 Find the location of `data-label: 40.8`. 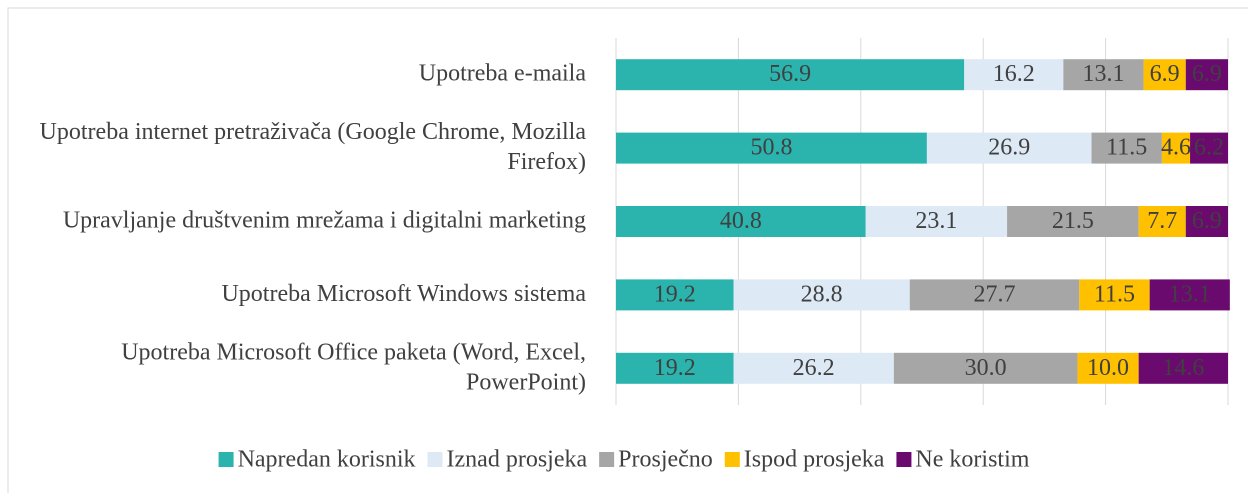

data-label: 40.8 is located at coordinates (741, 221).